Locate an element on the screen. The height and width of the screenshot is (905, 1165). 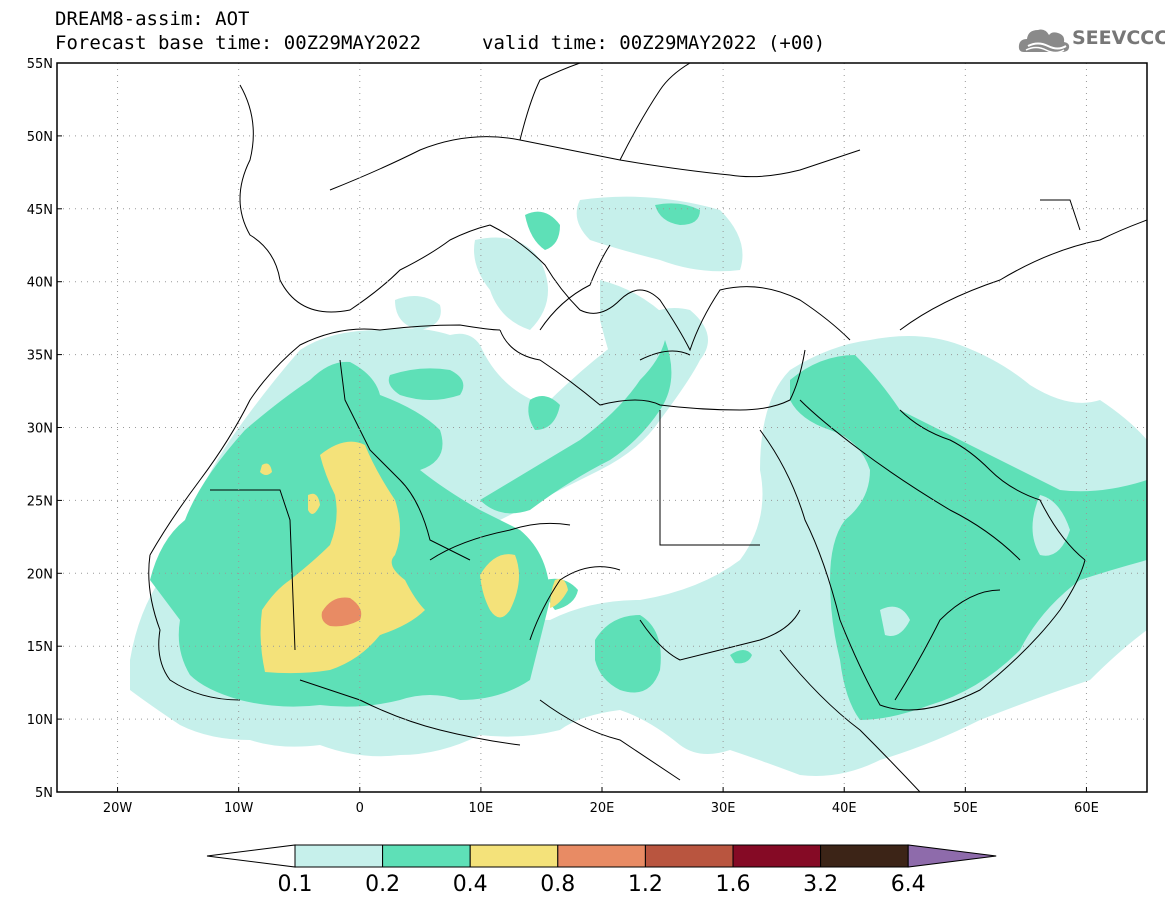
lon-label: 50E is located at coordinates (965, 808).